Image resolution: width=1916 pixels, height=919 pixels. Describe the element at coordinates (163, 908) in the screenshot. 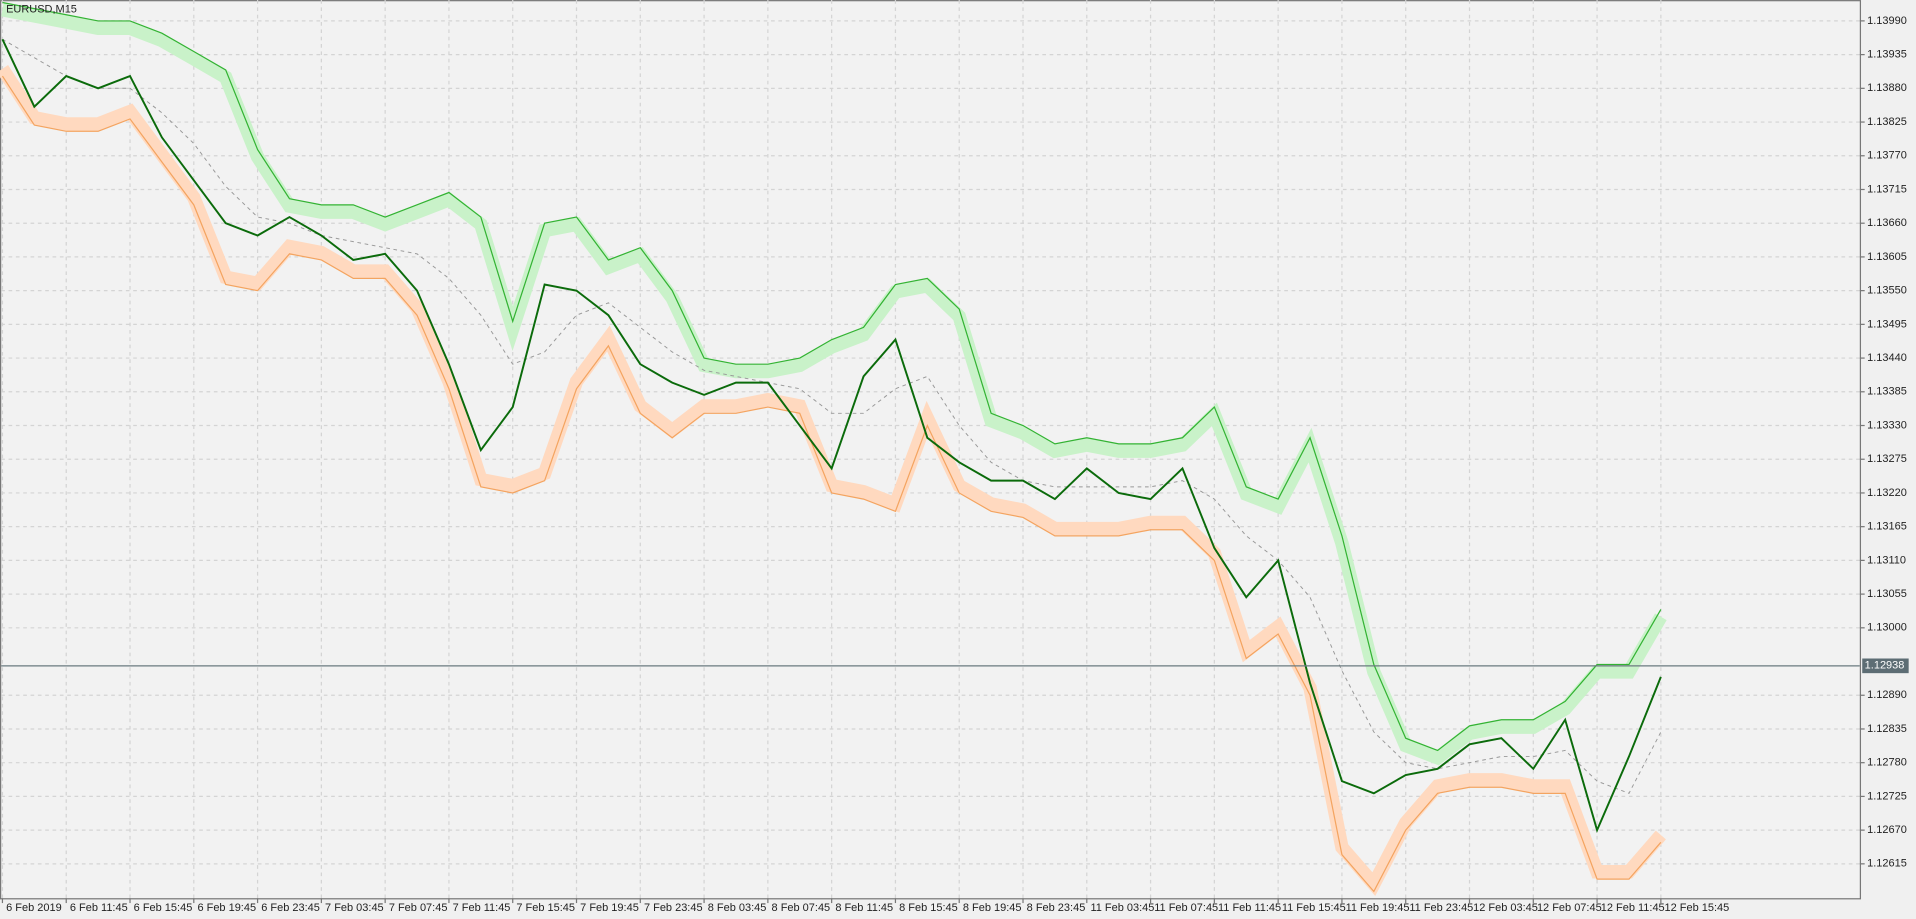

I see `x-tick-label: 6 Feb 15:45` at that location.